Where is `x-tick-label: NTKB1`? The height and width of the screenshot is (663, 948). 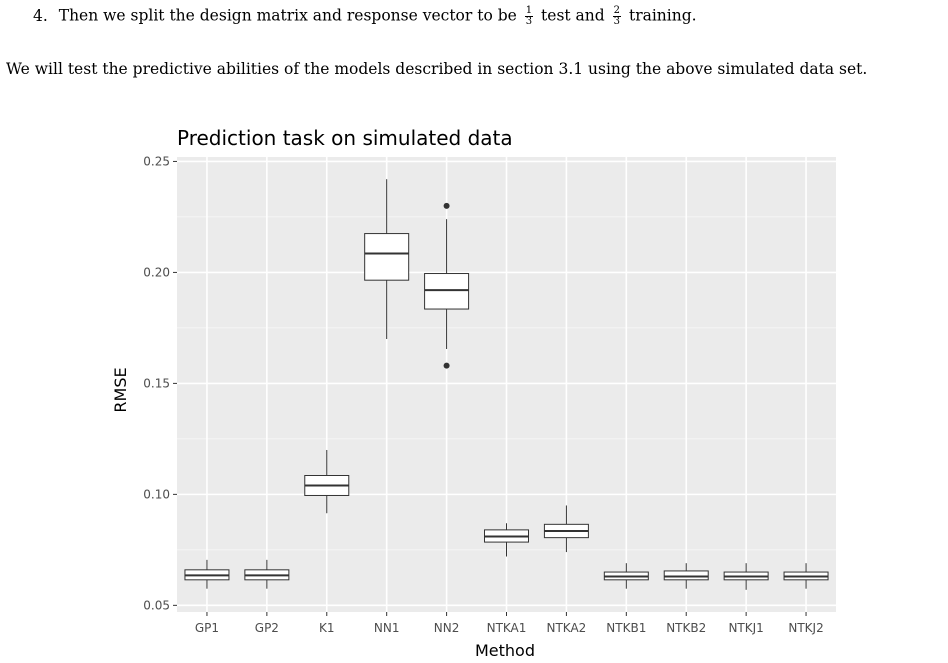
x-tick-label: NTKB1 is located at coordinates (626, 628).